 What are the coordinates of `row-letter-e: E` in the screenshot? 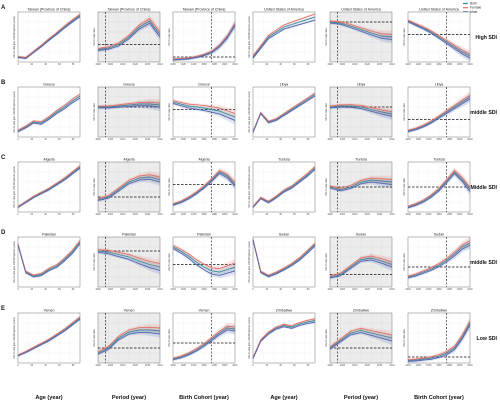 It's located at (3, 309).